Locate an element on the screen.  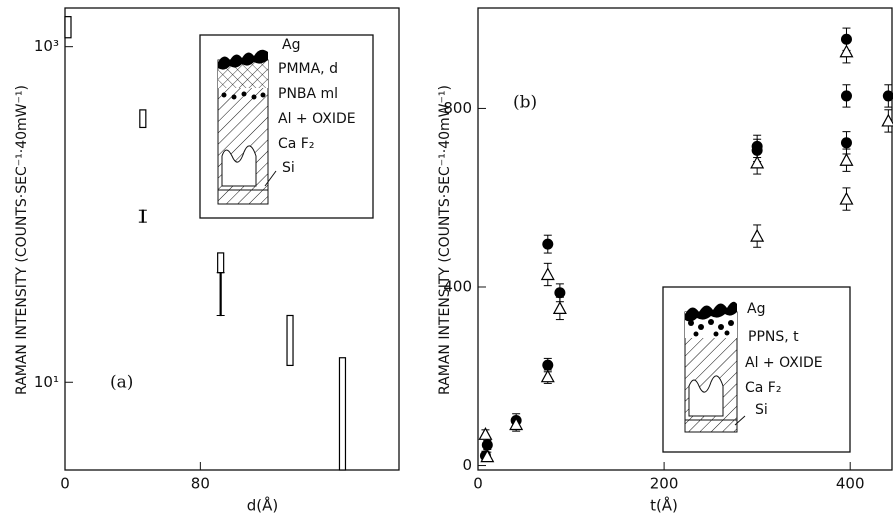
x-tick-label: 200 is located at coordinates (664, 484).